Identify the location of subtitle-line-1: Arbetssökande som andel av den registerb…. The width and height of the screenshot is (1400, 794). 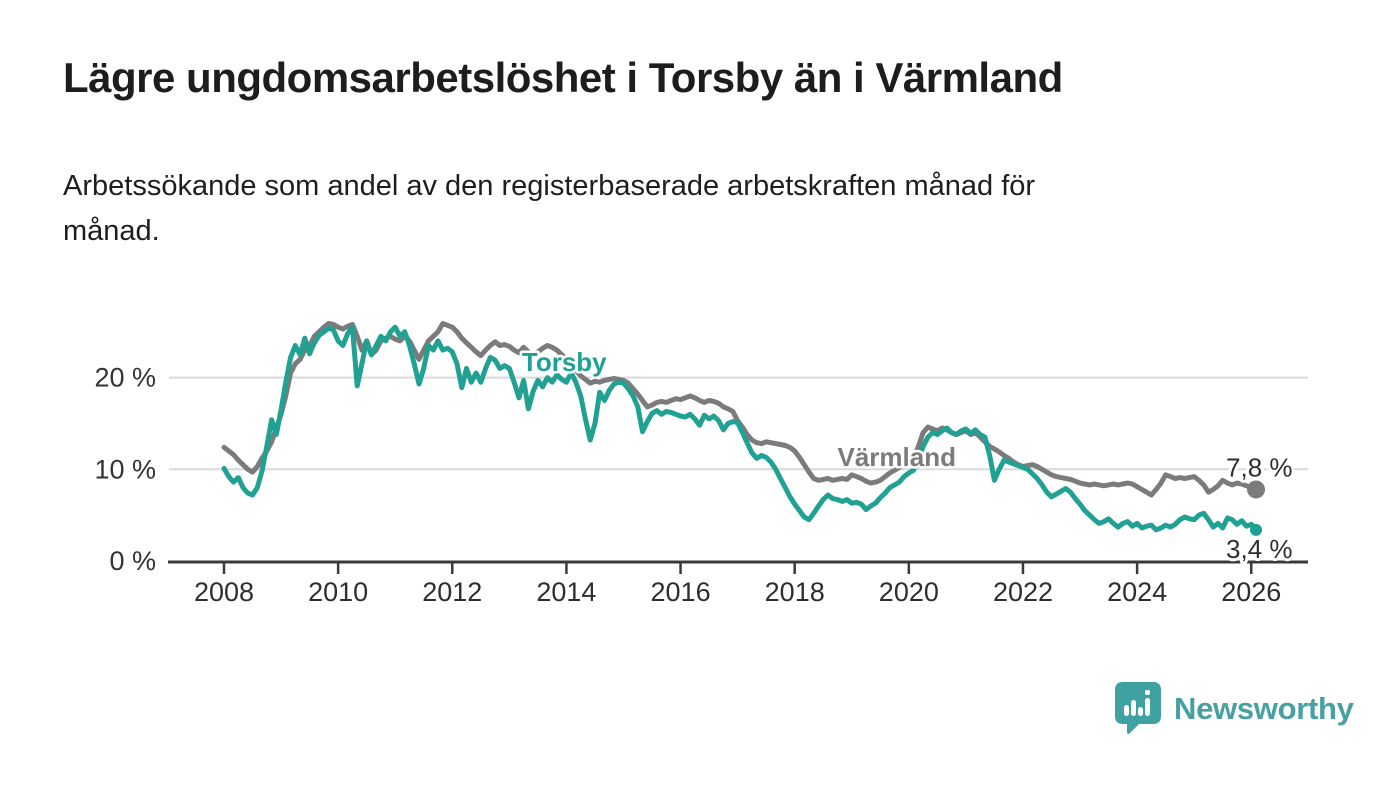
(549, 186).